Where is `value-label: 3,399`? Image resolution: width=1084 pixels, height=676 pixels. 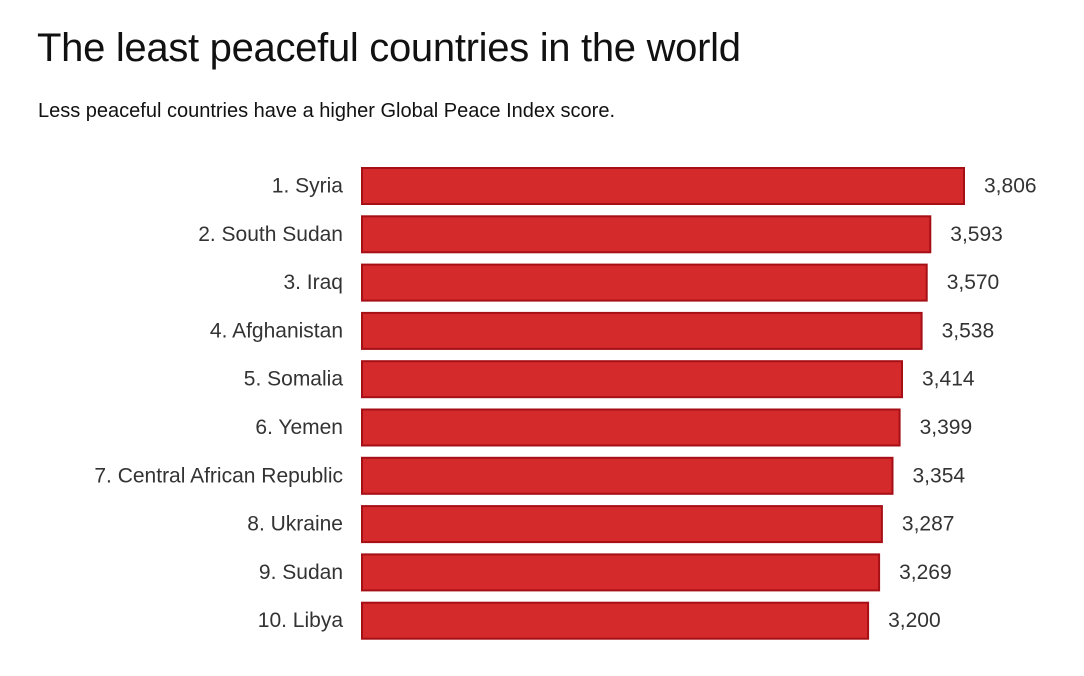 value-label: 3,399 is located at coordinates (946, 427).